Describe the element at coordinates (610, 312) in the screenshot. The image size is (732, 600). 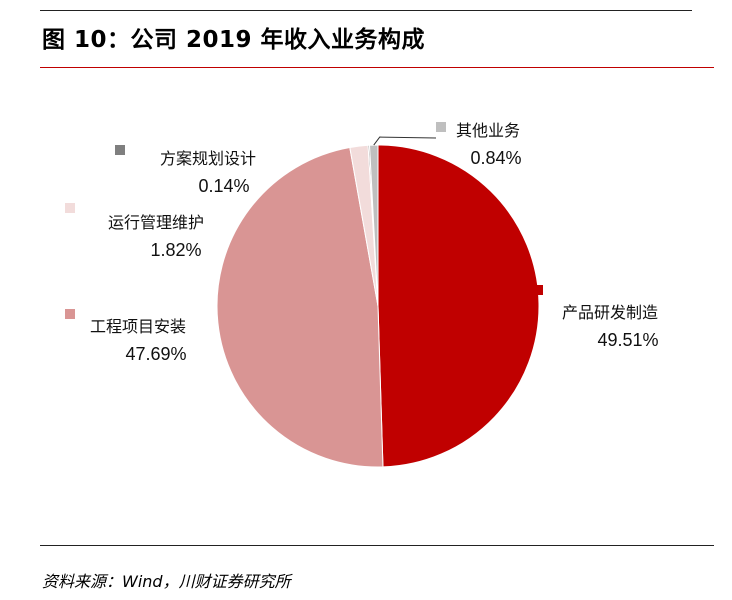
I see `slice-label-0: 产品研发制造` at that location.